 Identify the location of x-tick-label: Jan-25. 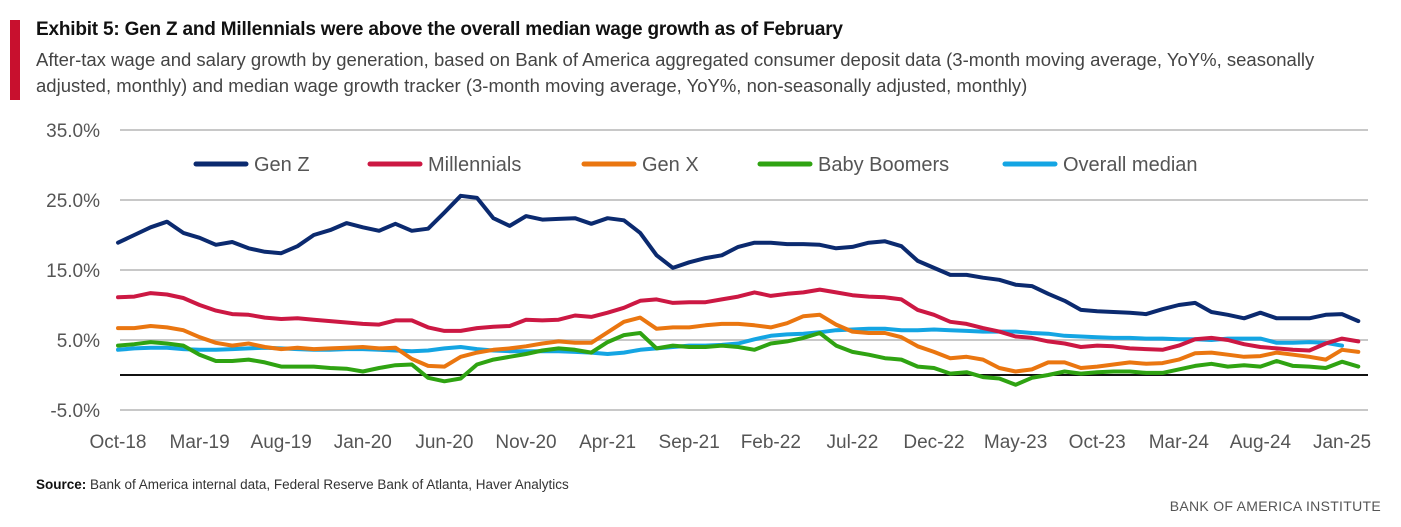
(1342, 442).